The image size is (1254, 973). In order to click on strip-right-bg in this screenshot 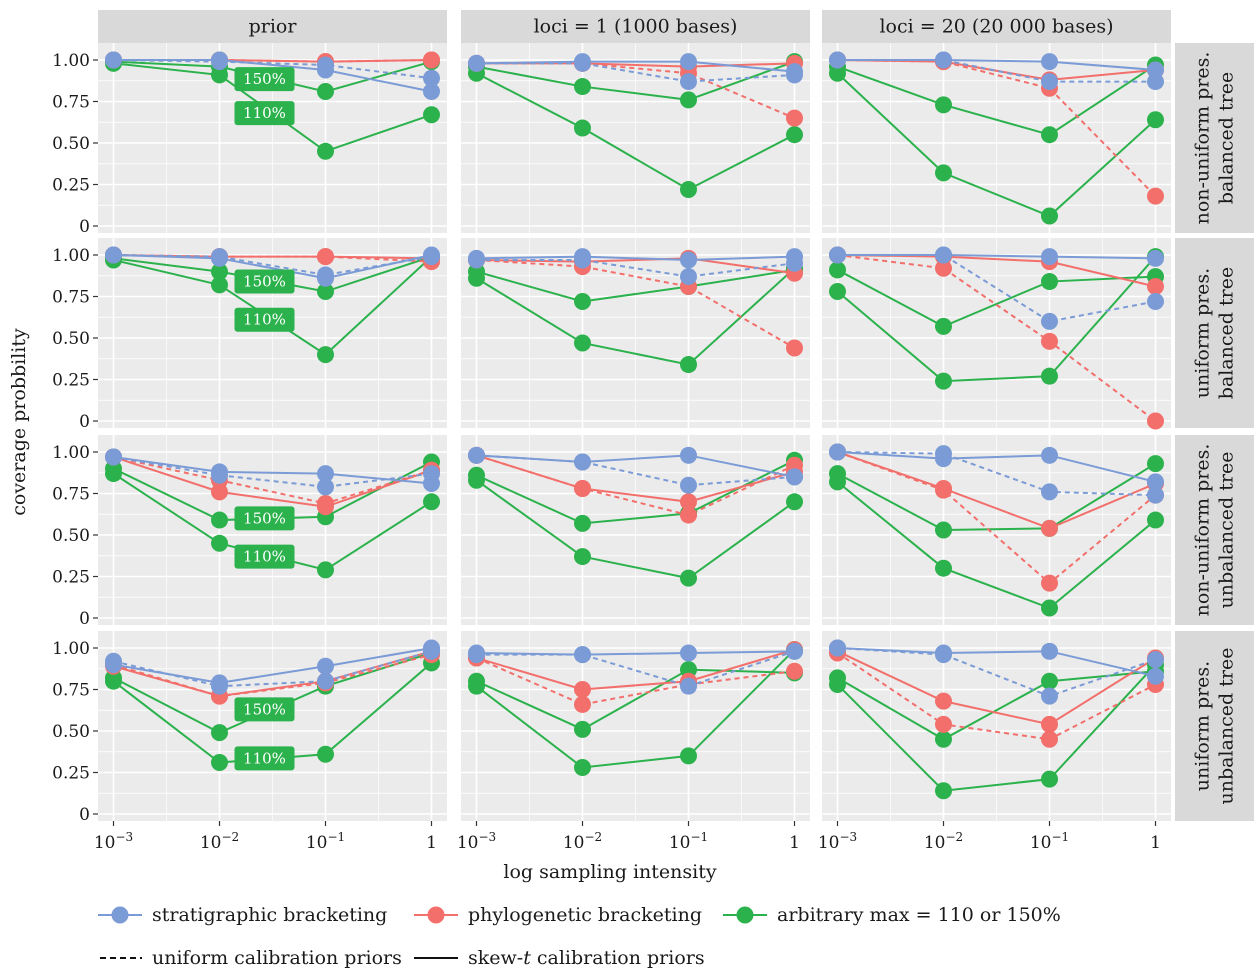, I will do `click(1214, 530)`.